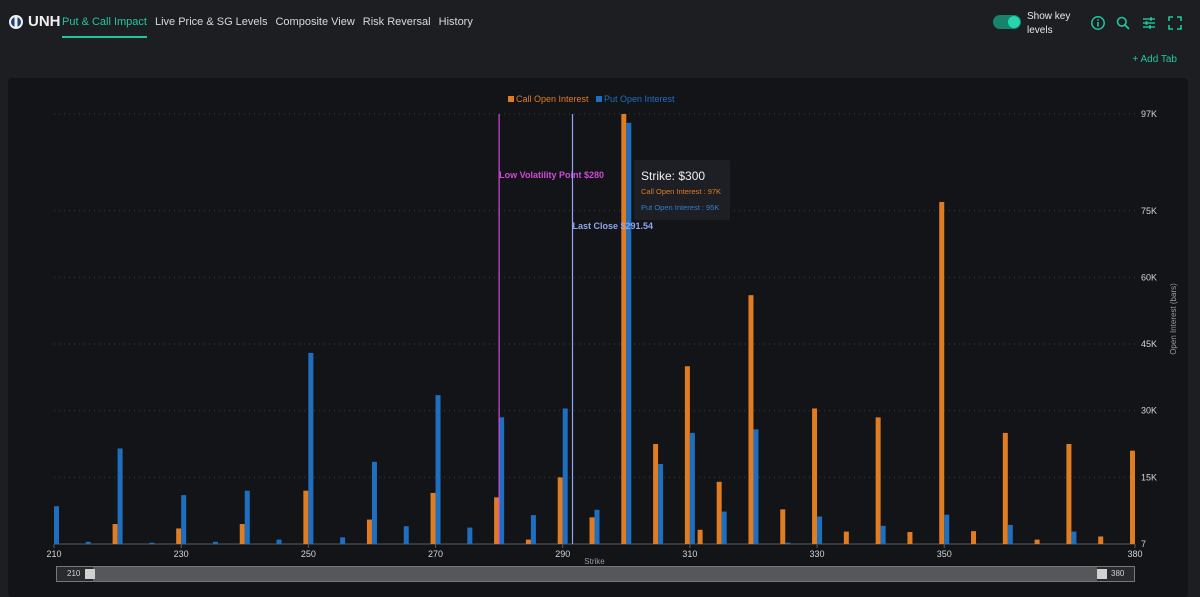  Describe the element at coordinates (1149, 277) in the screenshot. I see `y-tick-label: 60K` at that location.